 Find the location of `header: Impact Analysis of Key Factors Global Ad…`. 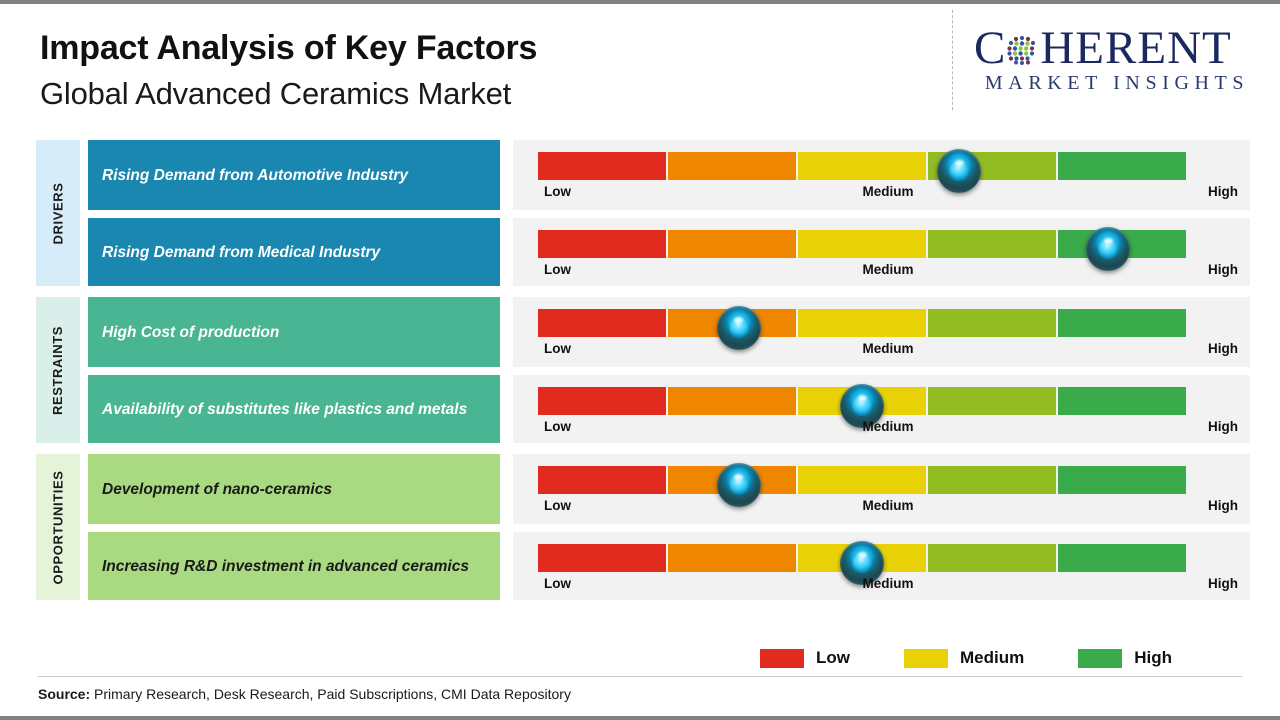

header: Impact Analysis of Key Factors Global Ad… is located at coordinates (288, 72).